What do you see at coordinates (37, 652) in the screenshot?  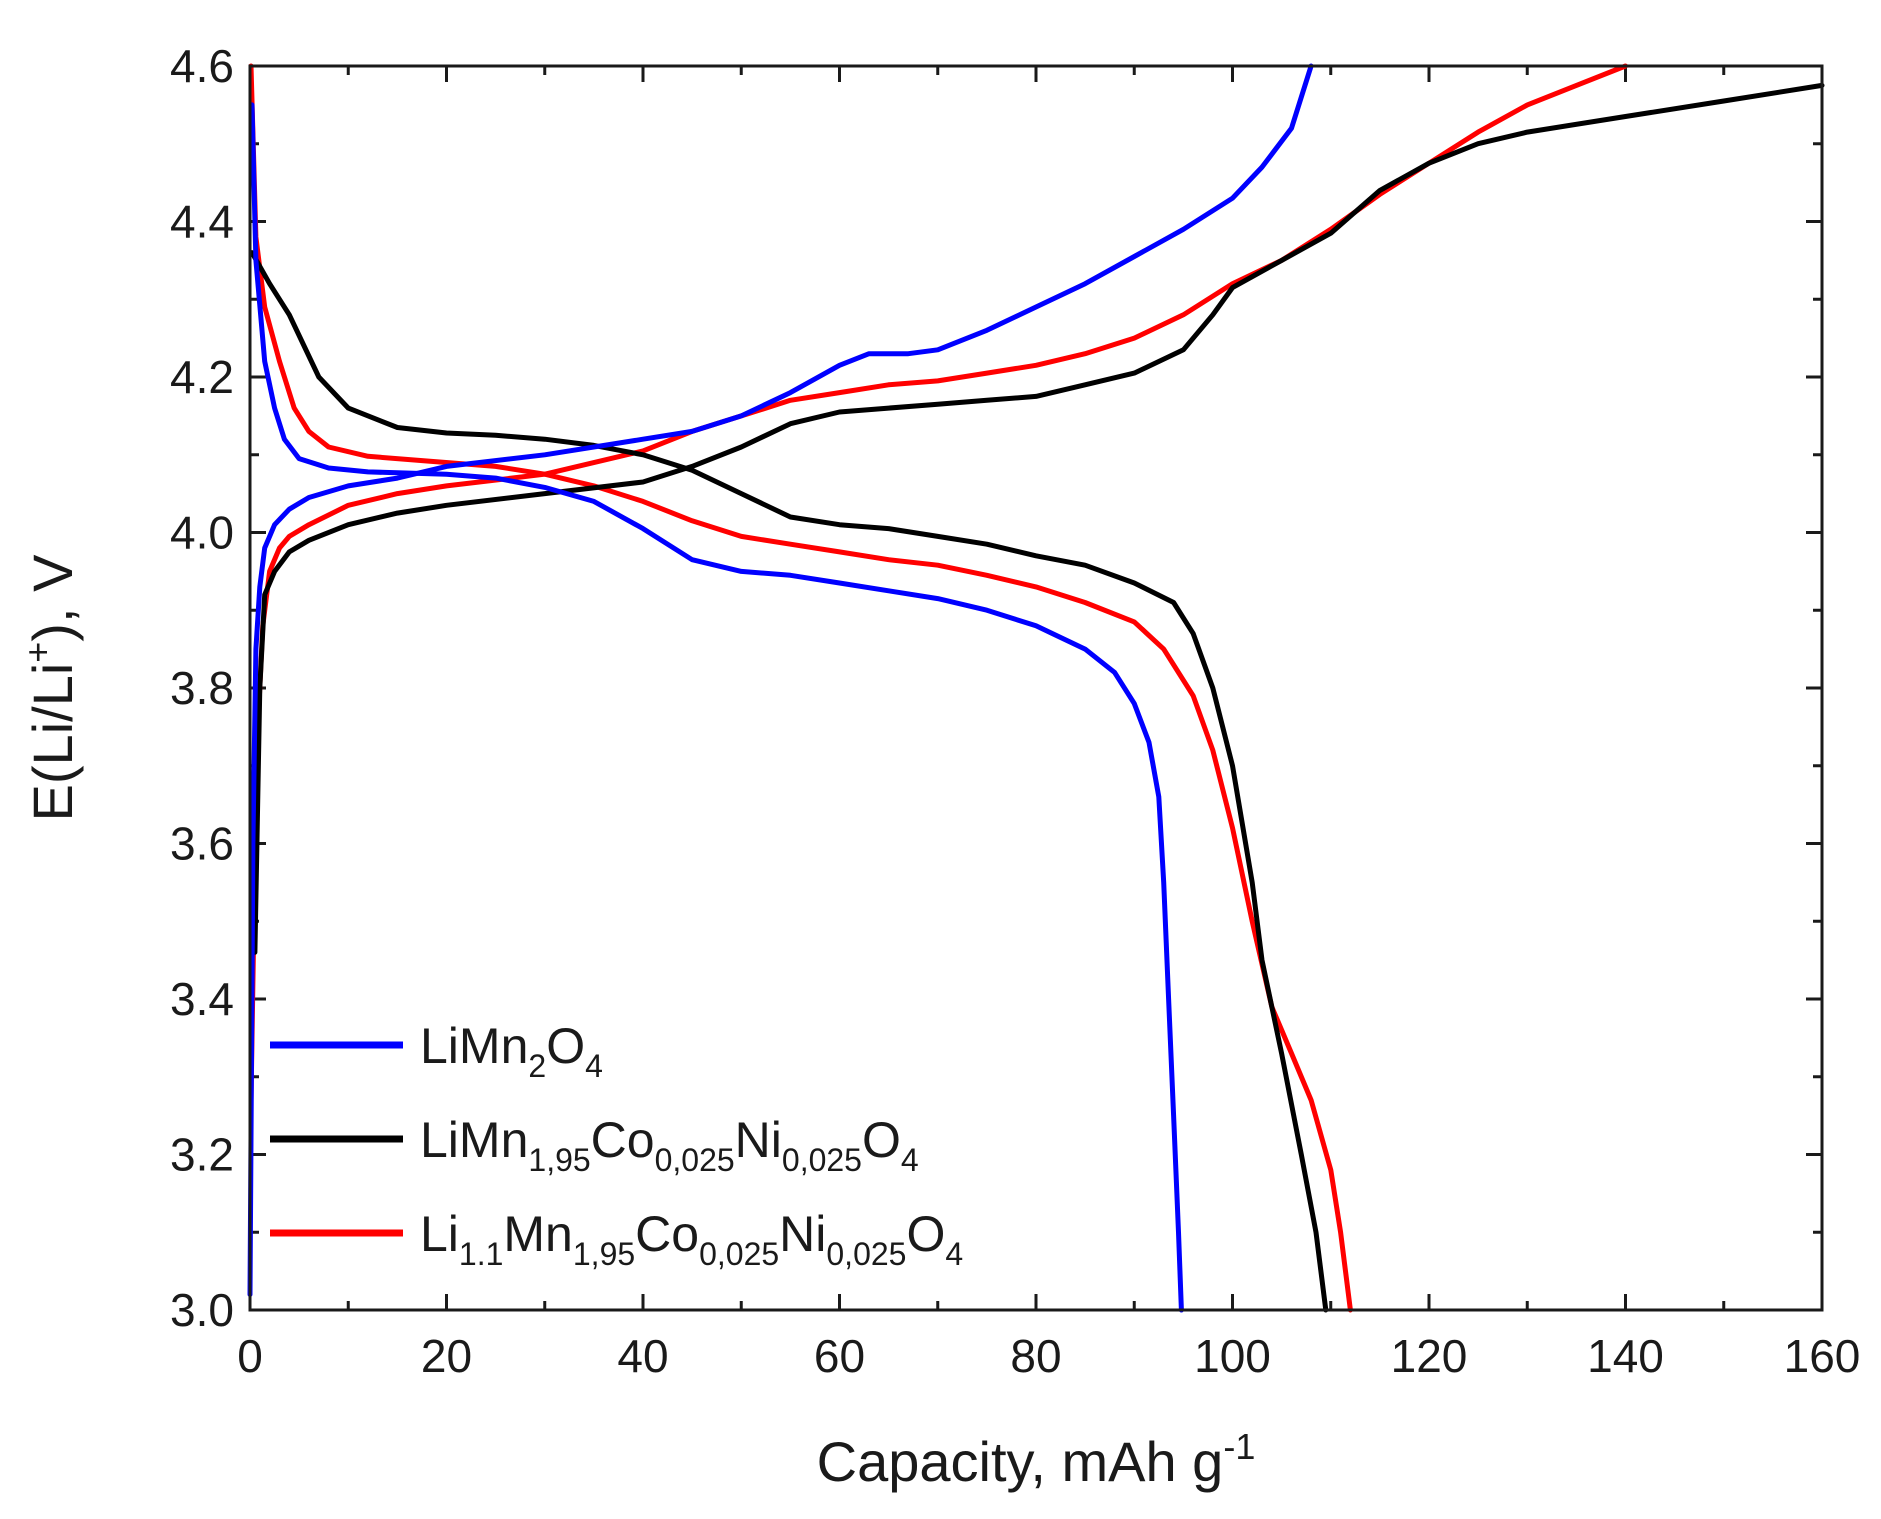 I see `y-axis-title-sup: +` at bounding box center [37, 652].